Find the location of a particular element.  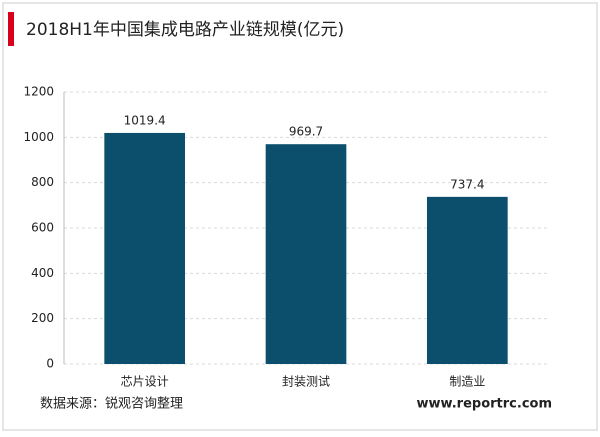

y-tick-label: 800 is located at coordinates (42, 182).